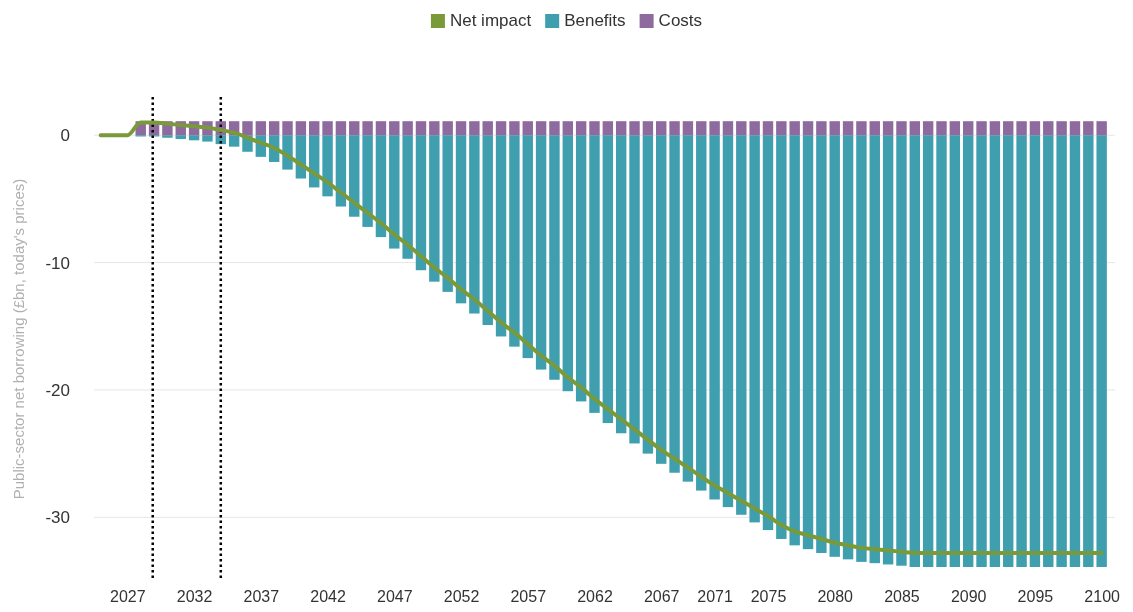 This screenshot has width=1133, height=612. What do you see at coordinates (680, 20) in the screenshot?
I see `legend-label: Costs` at bounding box center [680, 20].